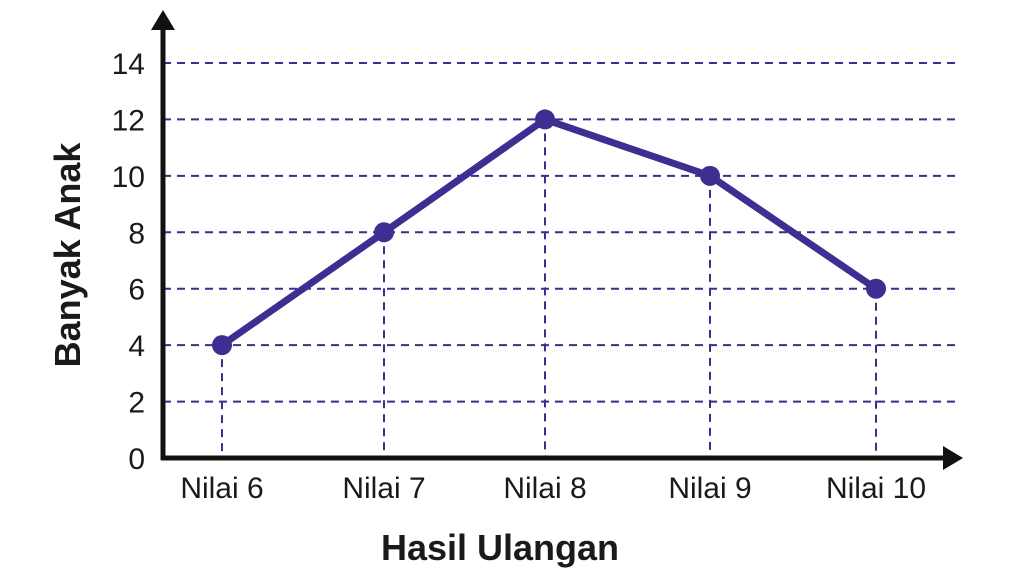  I want to click on y-tick-label: 14, so click(128, 64).